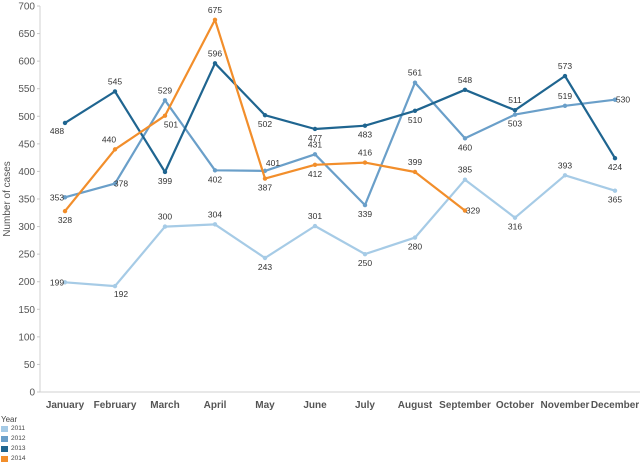  Describe the element at coordinates (415, 247) in the screenshot. I see `data-label-2011: 280` at that location.